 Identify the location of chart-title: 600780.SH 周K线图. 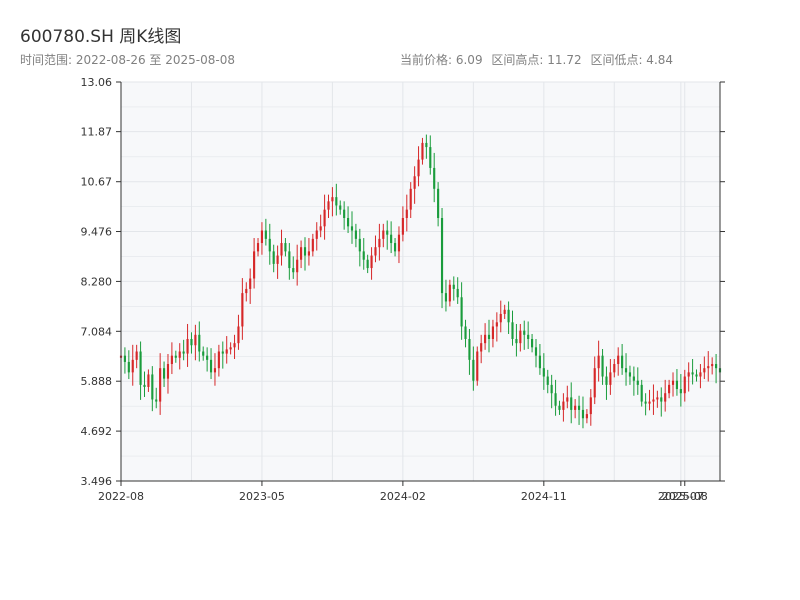
(101, 37).